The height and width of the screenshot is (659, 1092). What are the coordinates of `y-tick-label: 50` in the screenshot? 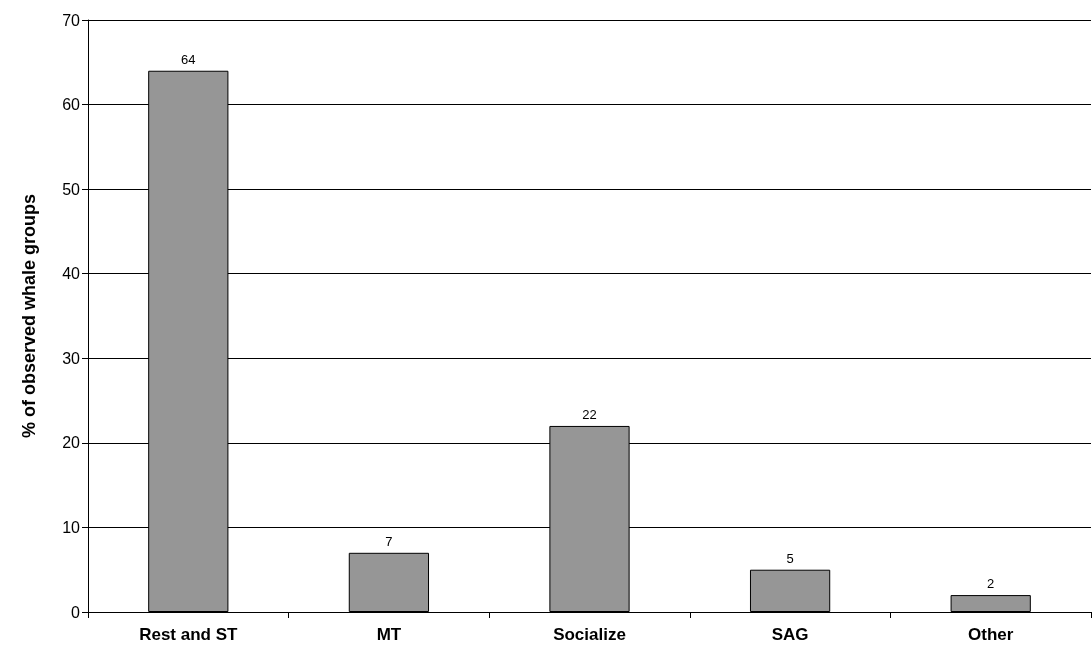 It's located at (71, 189).